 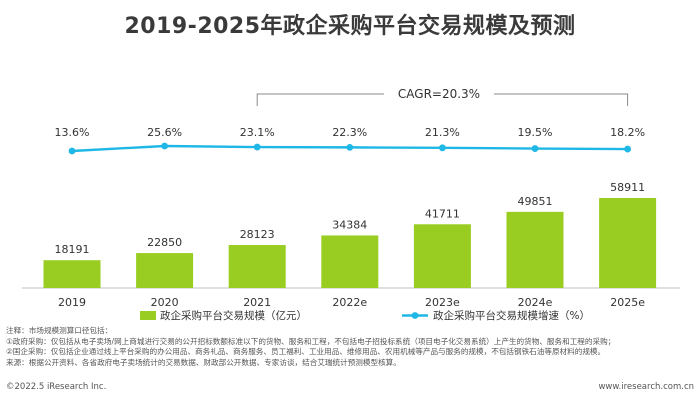 I want to click on legend-swatch-point, so click(x=415, y=315).